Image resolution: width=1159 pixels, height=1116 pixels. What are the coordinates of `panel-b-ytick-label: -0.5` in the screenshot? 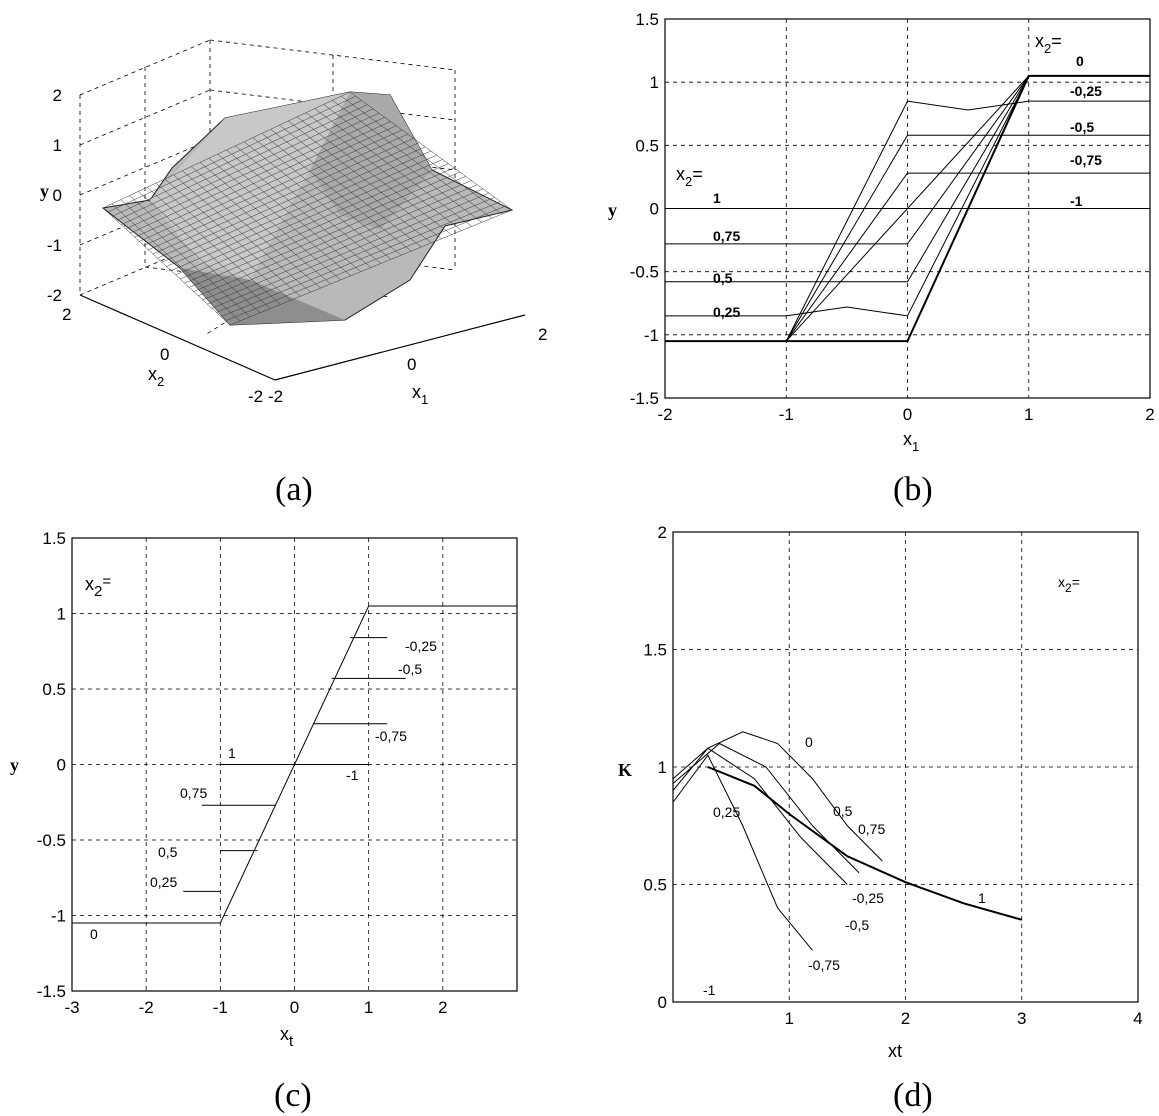 It's located at (644, 272).